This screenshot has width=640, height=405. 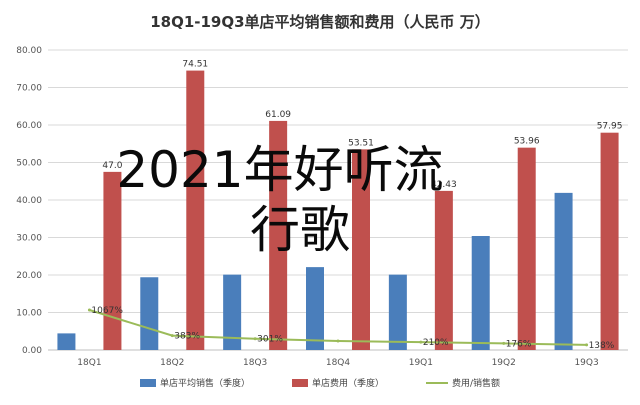 What do you see at coordinates (519, 344) in the screenshot?
I see `ratio-label: 176%` at bounding box center [519, 344].